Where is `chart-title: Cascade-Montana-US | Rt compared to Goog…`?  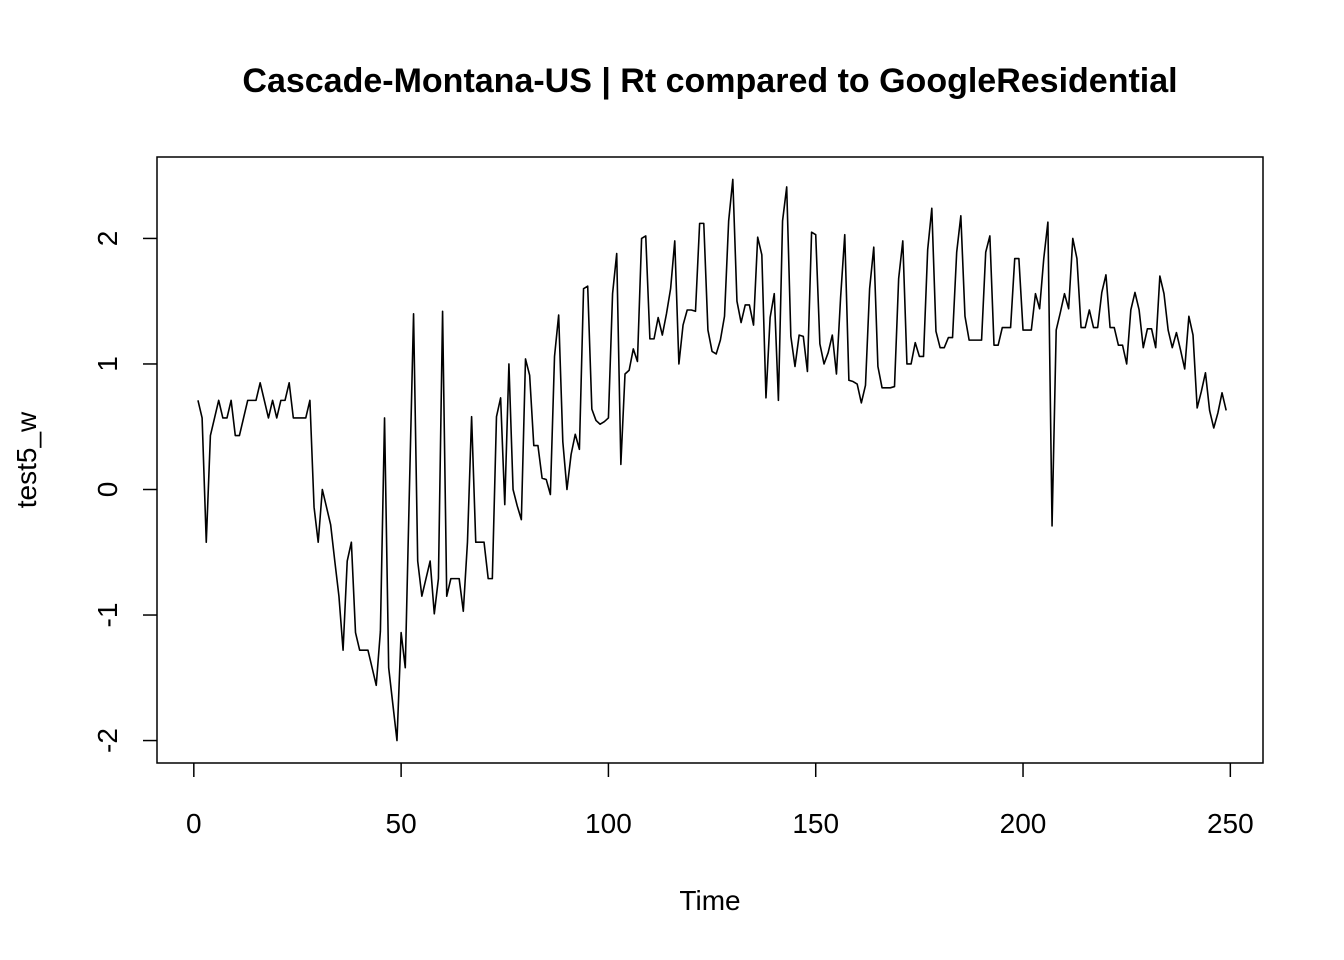
chart-title: Cascade-Montana-US | Rt compared to Goog… is located at coordinates (709, 81).